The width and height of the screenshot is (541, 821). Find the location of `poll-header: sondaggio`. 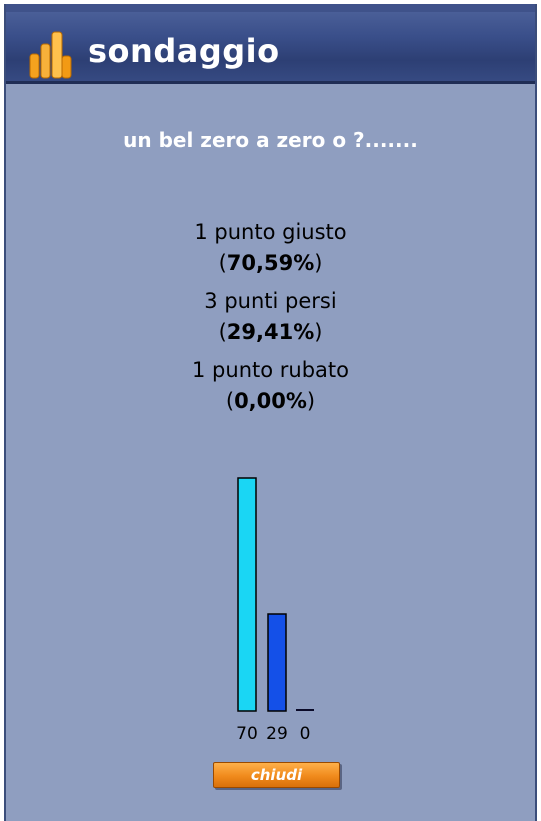

poll-header: sondaggio is located at coordinates (270, 48).